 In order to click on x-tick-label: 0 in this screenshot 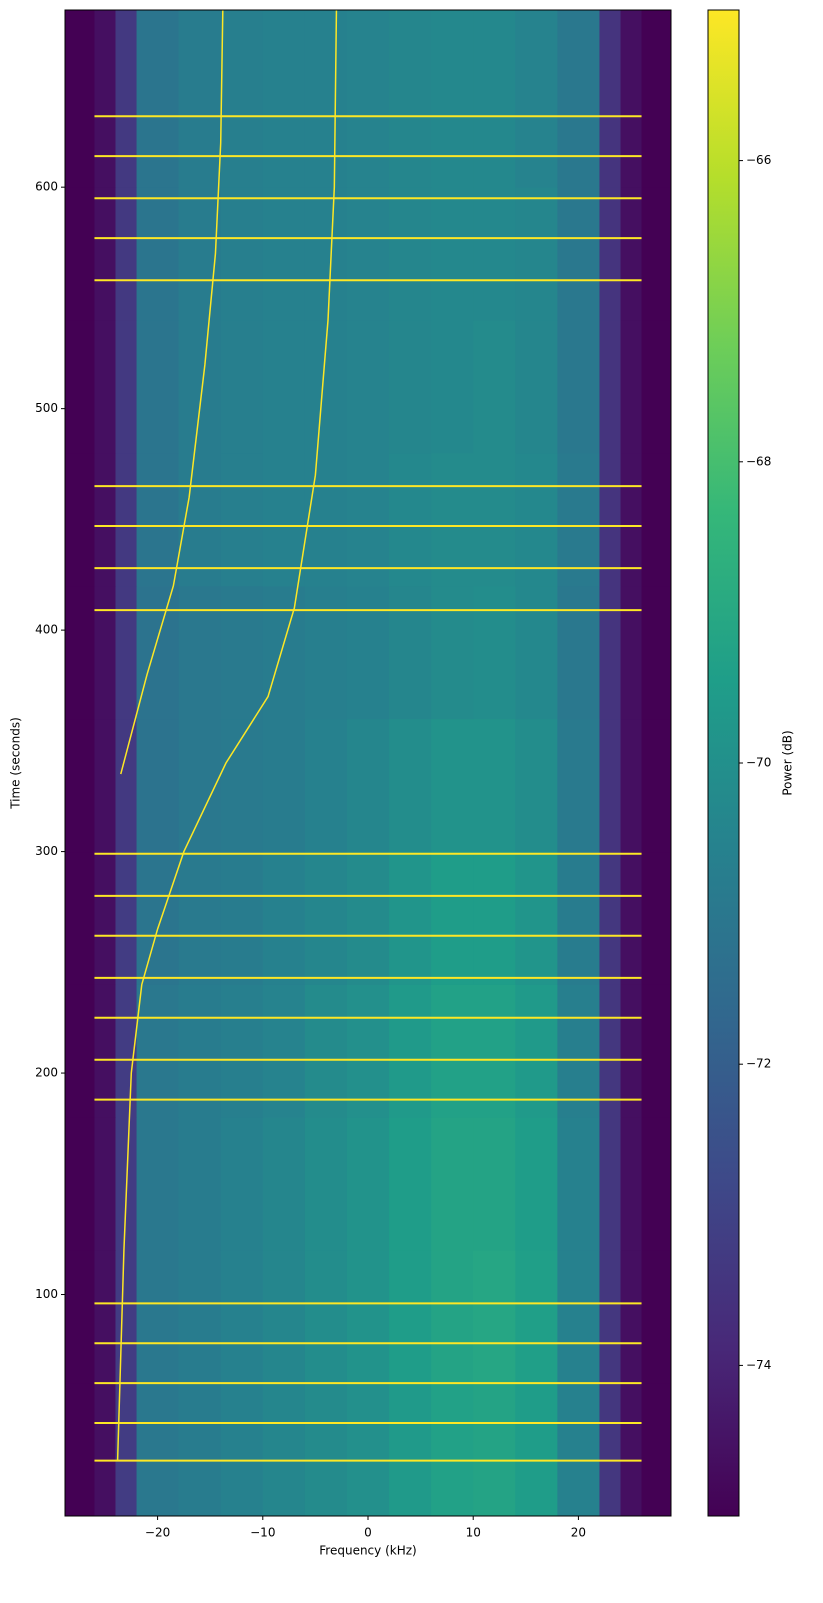, I will do `click(368, 1533)`.